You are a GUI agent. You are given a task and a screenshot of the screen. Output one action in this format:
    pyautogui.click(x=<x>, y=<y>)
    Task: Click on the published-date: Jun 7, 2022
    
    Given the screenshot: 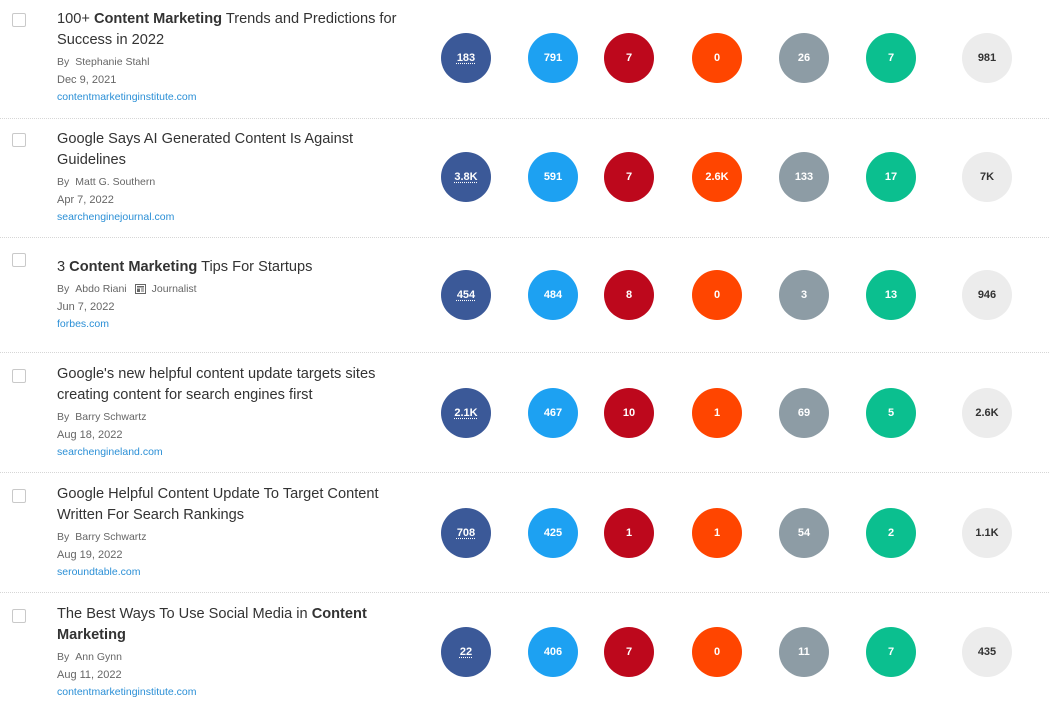 What is the action you would take?
    pyautogui.click(x=86, y=307)
    